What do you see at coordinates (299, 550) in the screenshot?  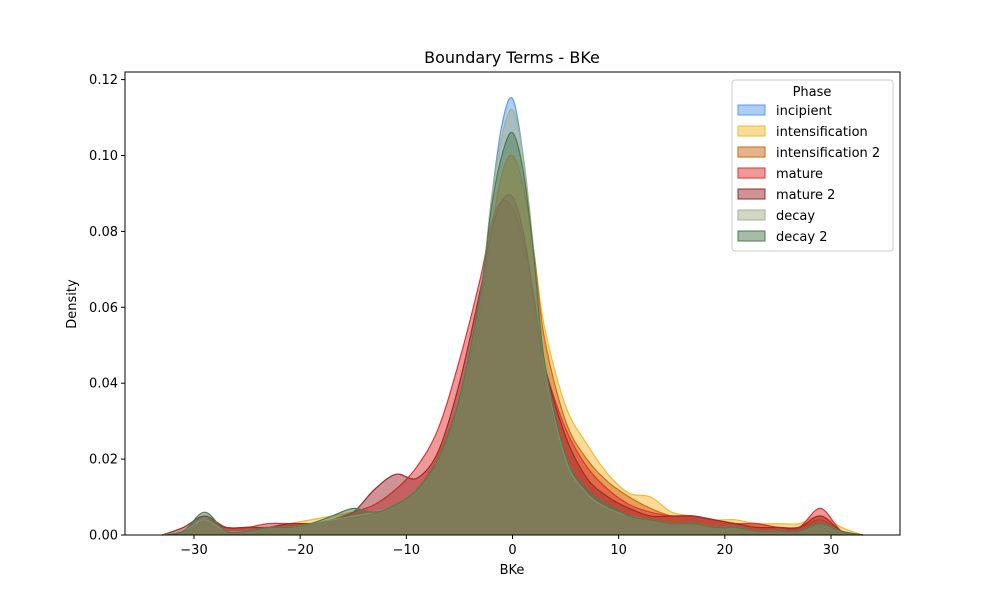 I see `x-tick-label: −20` at bounding box center [299, 550].